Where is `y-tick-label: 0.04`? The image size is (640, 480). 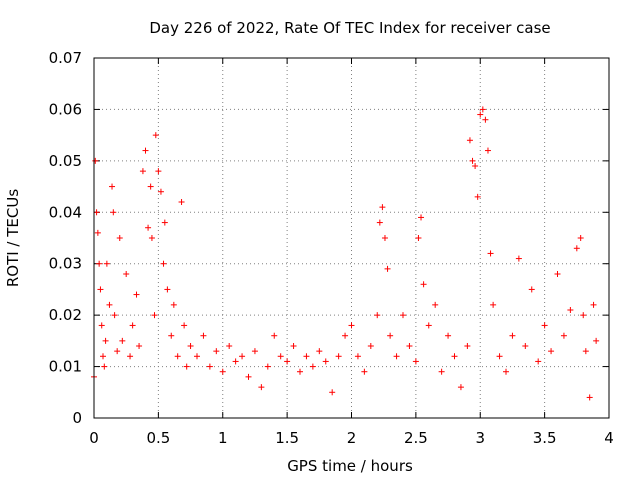
y-tick-label: 0.04 is located at coordinates (65, 212).